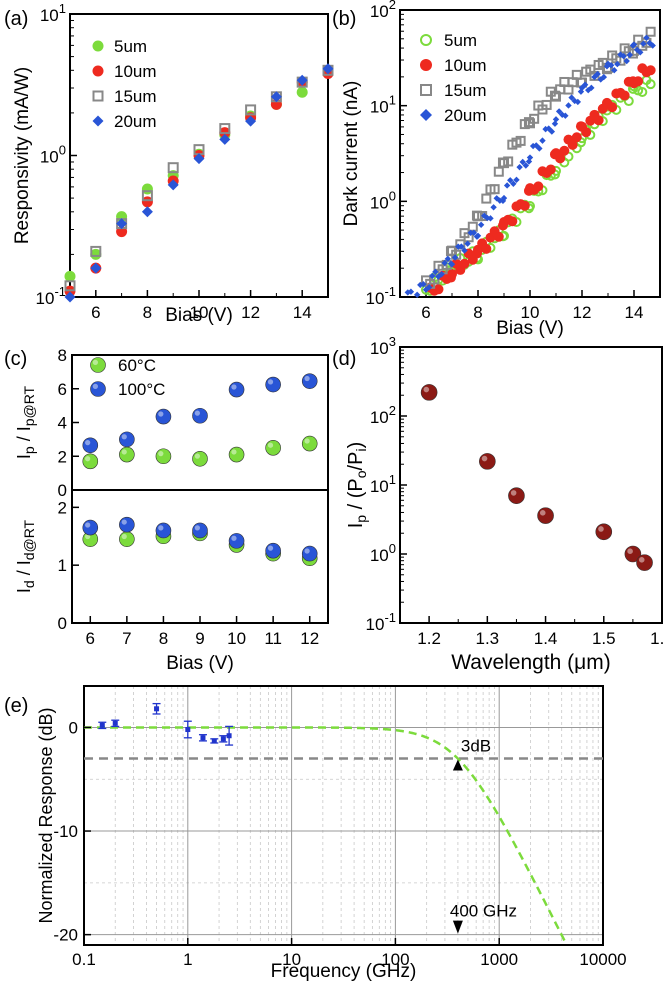 The image size is (664, 985). What do you see at coordinates (141, 389) in the screenshot?
I see `panel-c-legend-label: 100°C` at bounding box center [141, 389].